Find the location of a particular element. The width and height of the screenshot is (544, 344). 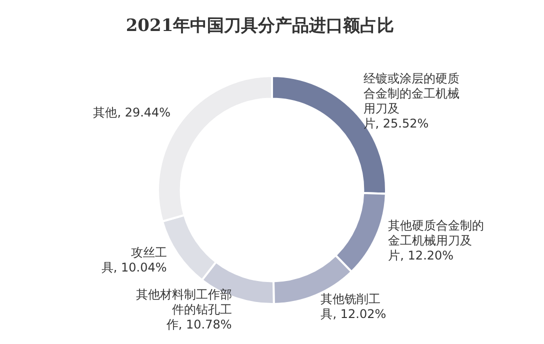

chart-title: 2021年中国刀具分产品进口额占比 is located at coordinates (260, 26).